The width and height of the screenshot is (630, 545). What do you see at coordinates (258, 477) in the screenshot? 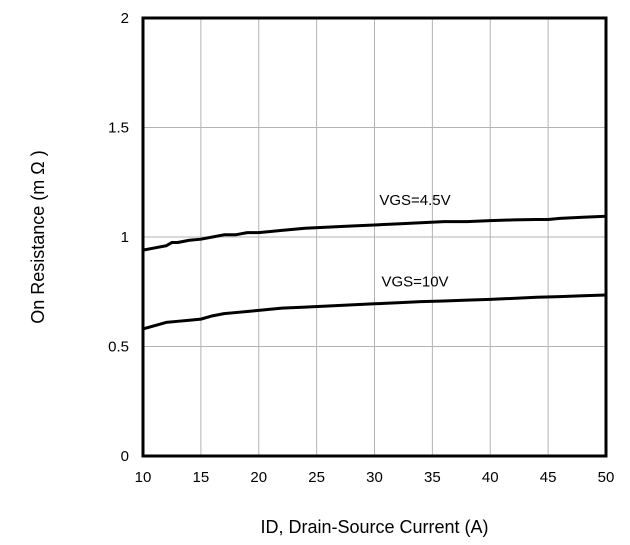
I see `x-tick-label: 20` at bounding box center [258, 477].